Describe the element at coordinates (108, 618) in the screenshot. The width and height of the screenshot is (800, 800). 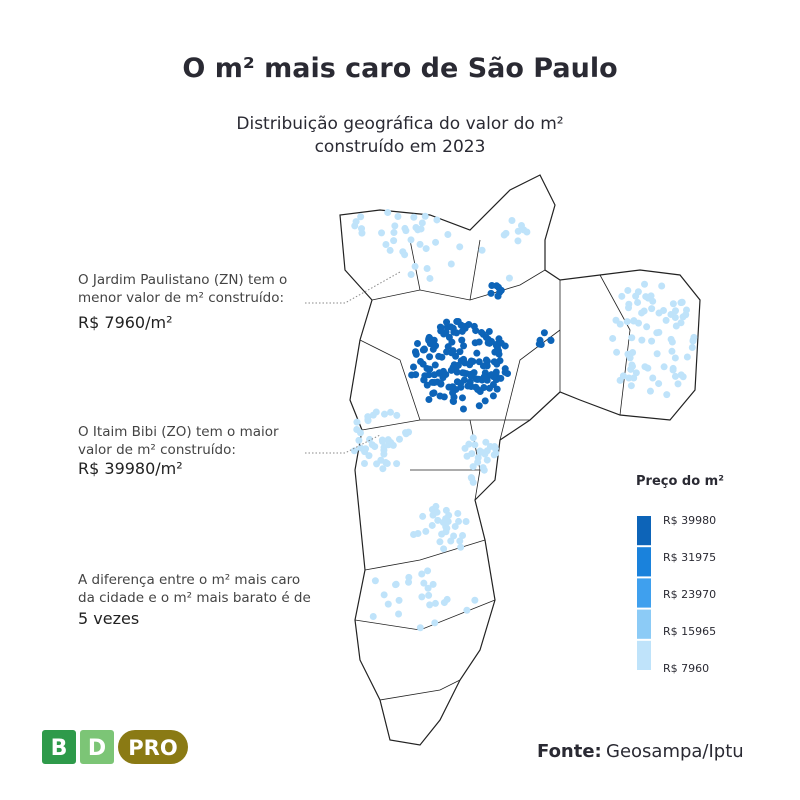
I see `annotation-value: 5 vezes` at that location.